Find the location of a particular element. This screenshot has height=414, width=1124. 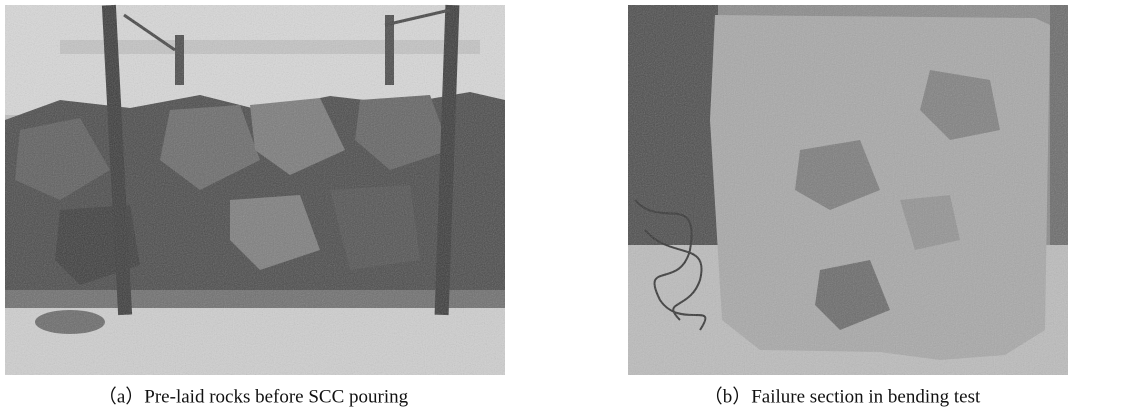

caption-b: （b）Failure section in bending test is located at coordinates (842, 396).